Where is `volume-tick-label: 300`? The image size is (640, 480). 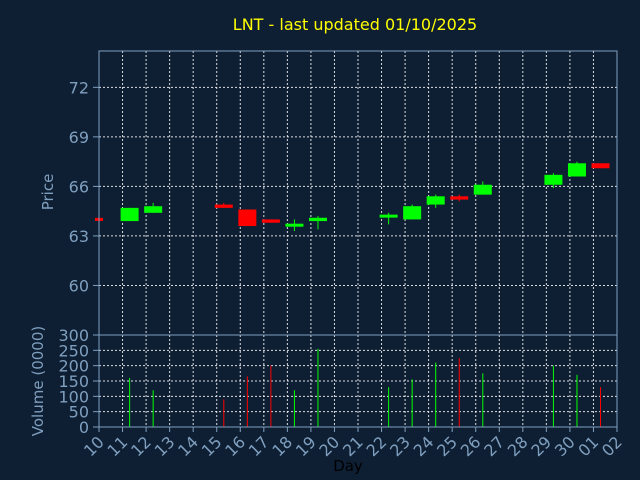
volume-tick-label: 300 is located at coordinates (73, 335).